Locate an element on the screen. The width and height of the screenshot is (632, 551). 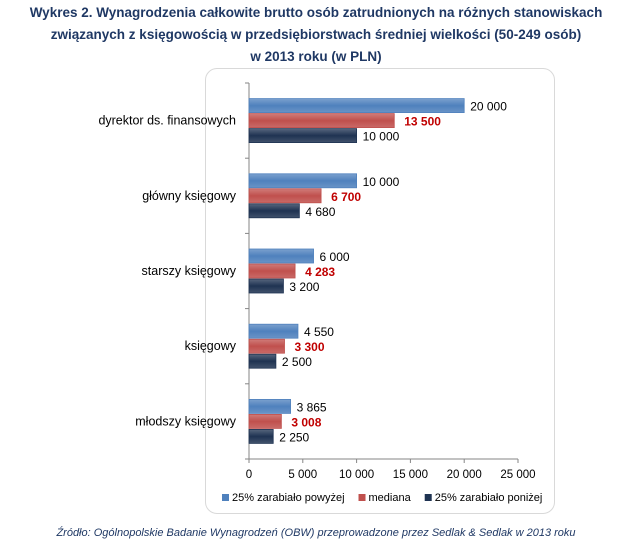
title-line: w 2013 roku (w PLN) is located at coordinates (316, 56).